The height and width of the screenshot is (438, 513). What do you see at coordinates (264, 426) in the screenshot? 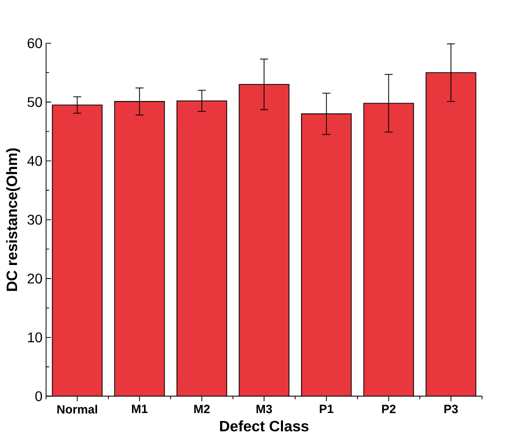
I see `x-axis-title: Defect Class` at bounding box center [264, 426].